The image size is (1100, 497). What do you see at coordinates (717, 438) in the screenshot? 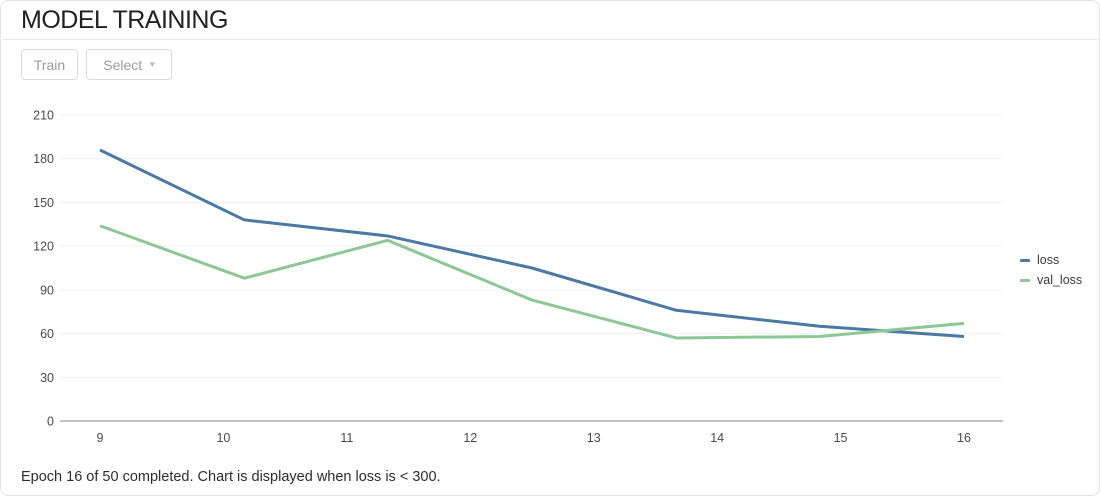
I see `x-tick-label: 14` at bounding box center [717, 438].